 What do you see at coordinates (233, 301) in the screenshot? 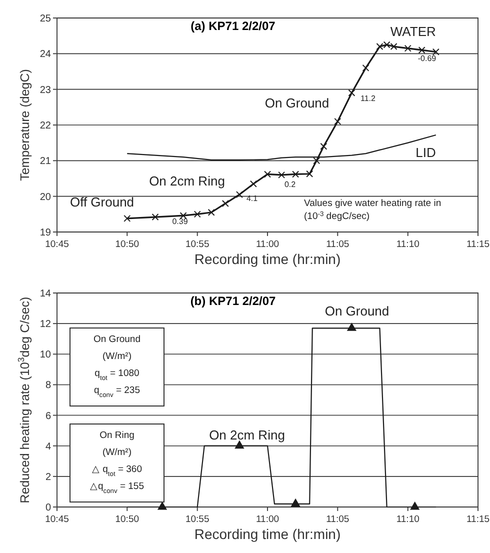
I see `chart-title: (b) KP71 2/2/07` at bounding box center [233, 301].